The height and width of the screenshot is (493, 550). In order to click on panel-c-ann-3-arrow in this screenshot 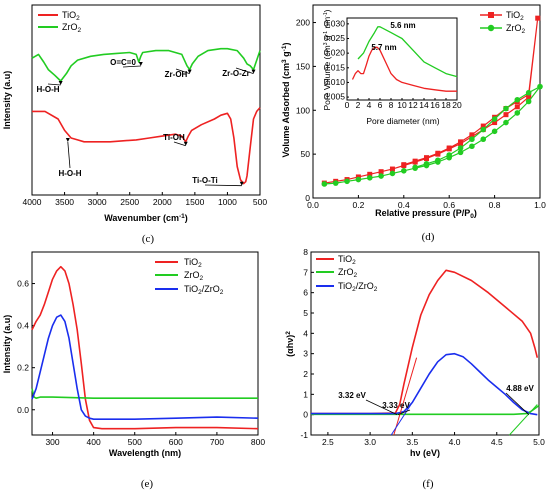, I will do `click(244, 70)`.